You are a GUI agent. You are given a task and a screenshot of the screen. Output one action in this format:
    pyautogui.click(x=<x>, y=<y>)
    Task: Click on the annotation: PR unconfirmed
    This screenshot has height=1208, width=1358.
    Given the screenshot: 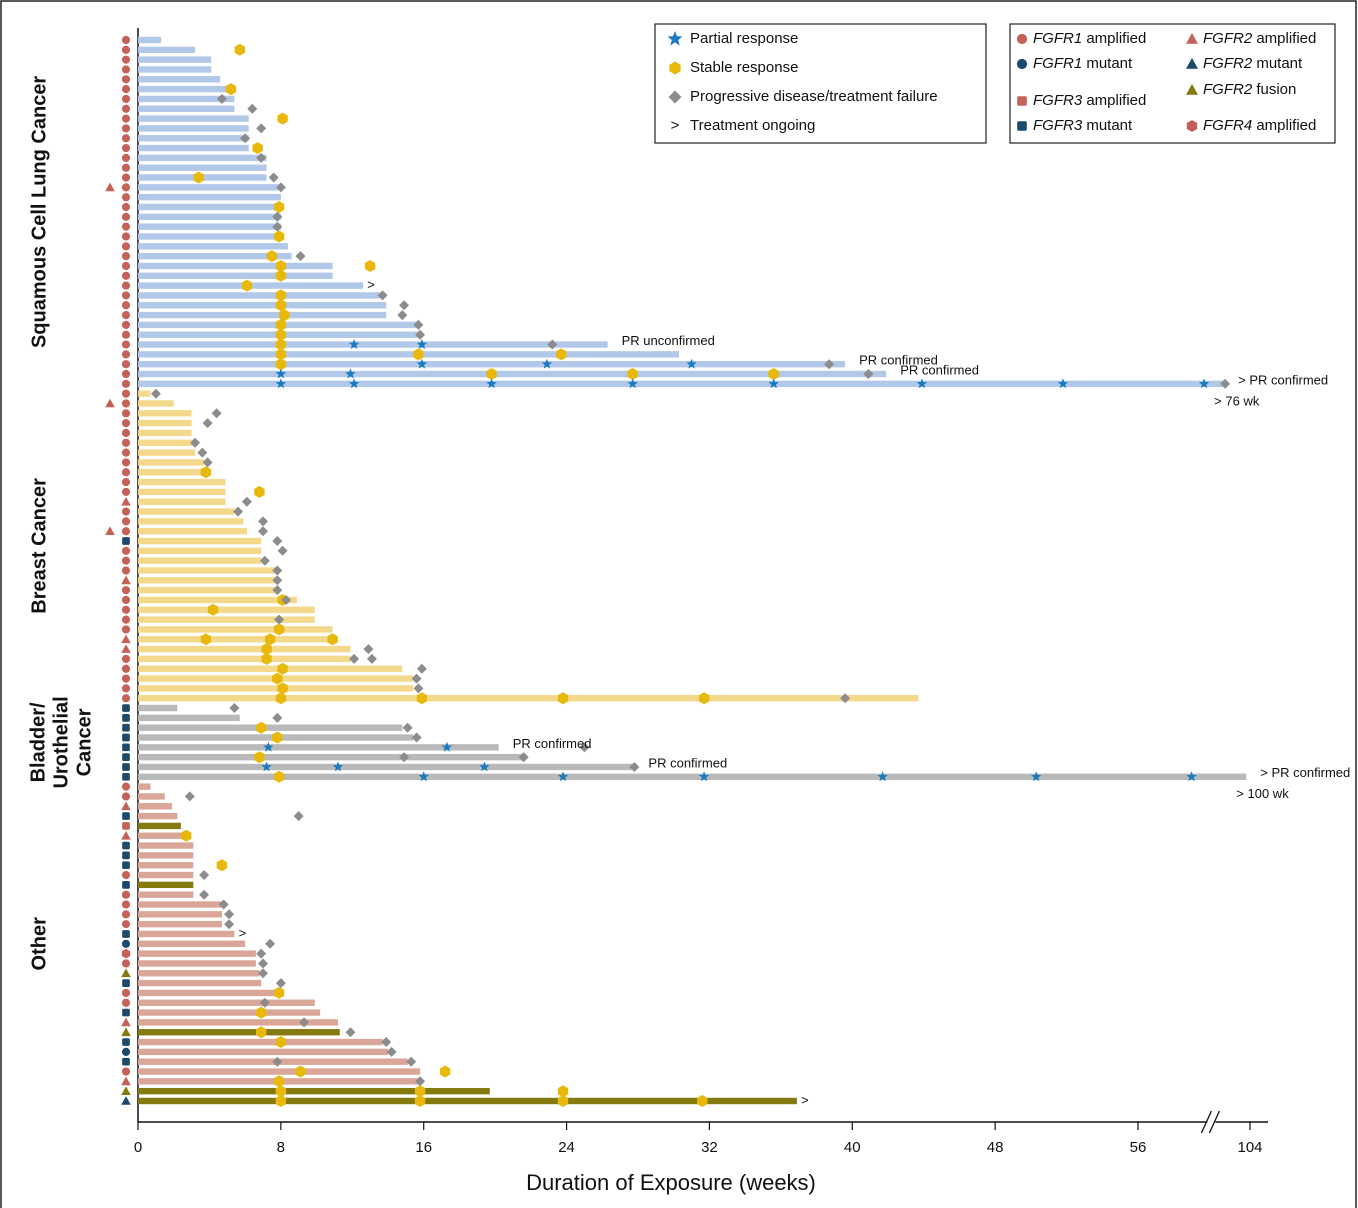 What is the action you would take?
    pyautogui.click(x=668, y=340)
    